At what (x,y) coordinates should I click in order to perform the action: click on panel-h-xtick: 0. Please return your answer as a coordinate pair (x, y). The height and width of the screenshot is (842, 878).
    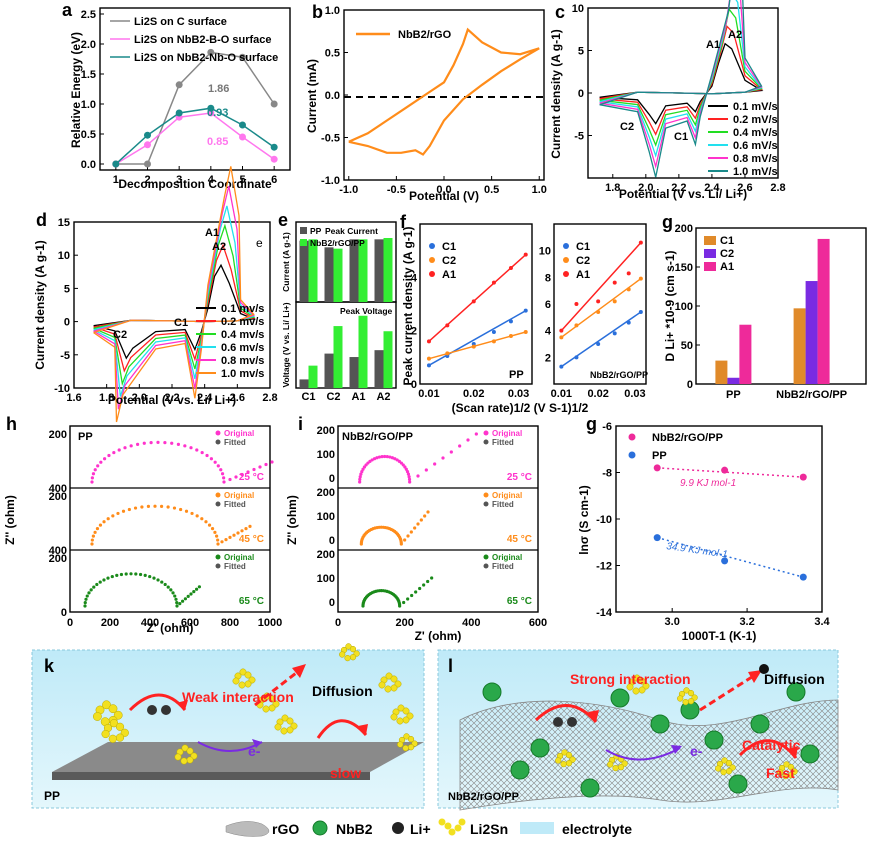
    Looking at the image, I should click on (70, 623).